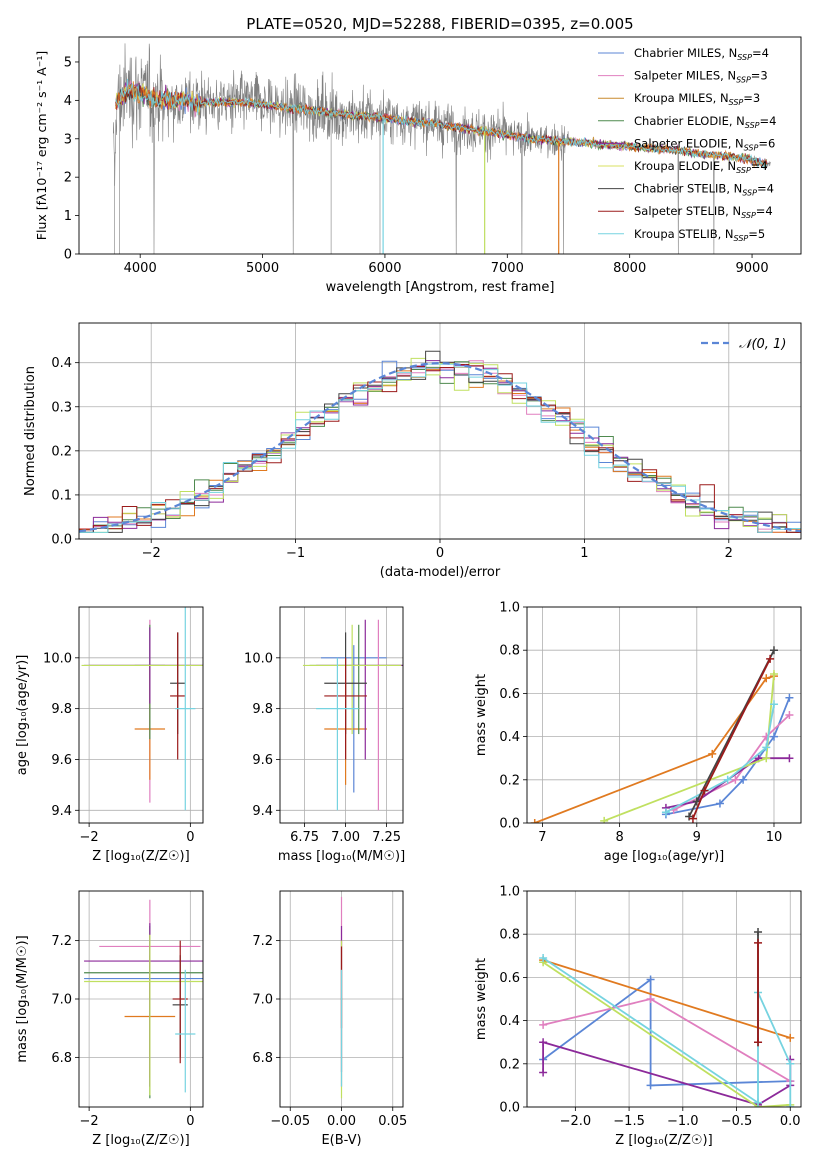 The image size is (819, 1174). Describe the element at coordinates (701, 54) in the screenshot. I see `legend-entry-0: Chabrier MILES, NSSP=4` at that location.